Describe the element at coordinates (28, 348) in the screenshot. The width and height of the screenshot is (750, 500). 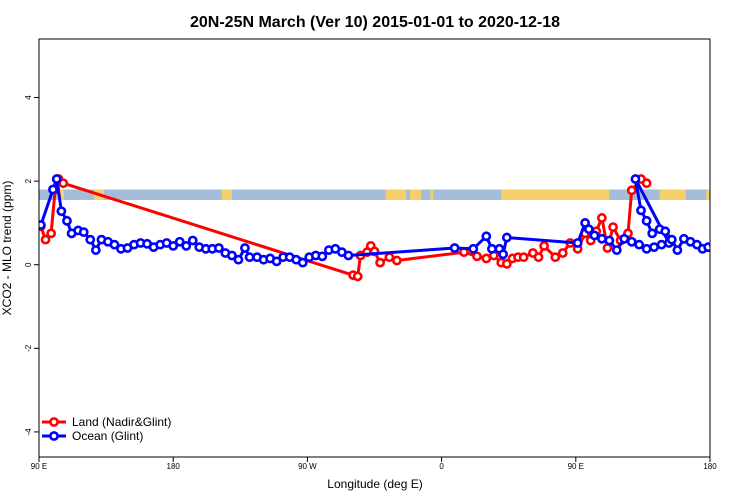
I see `y-tick-label: -2` at that location.